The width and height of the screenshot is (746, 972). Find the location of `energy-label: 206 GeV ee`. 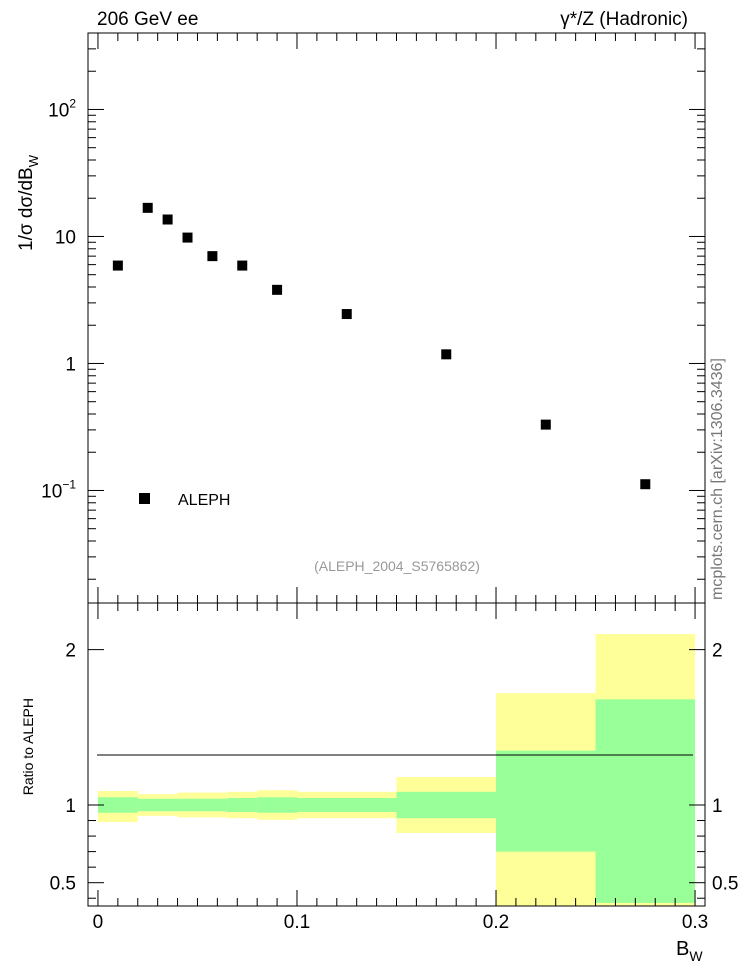

energy-label: 206 GeV ee is located at coordinates (147, 19).